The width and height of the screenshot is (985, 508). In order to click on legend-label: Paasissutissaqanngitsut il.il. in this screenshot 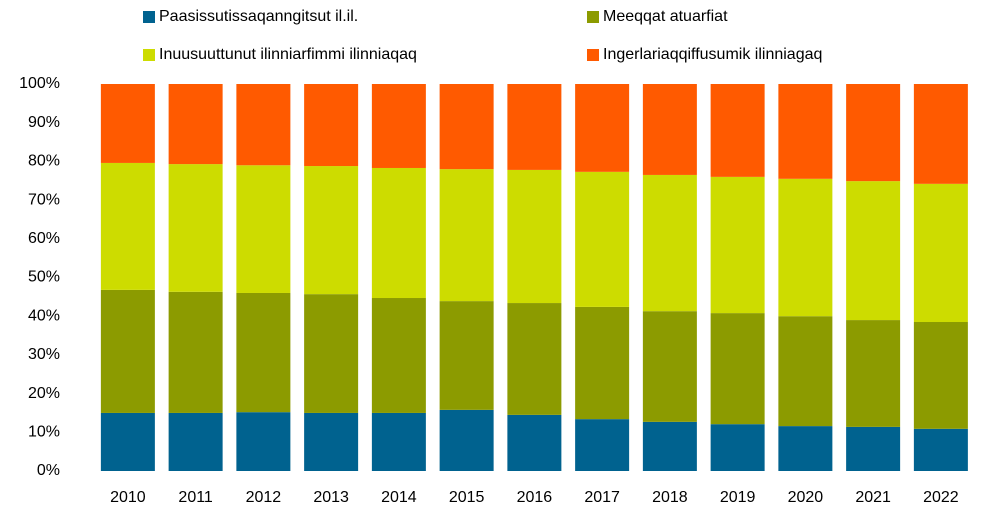, I will do `click(258, 16)`.